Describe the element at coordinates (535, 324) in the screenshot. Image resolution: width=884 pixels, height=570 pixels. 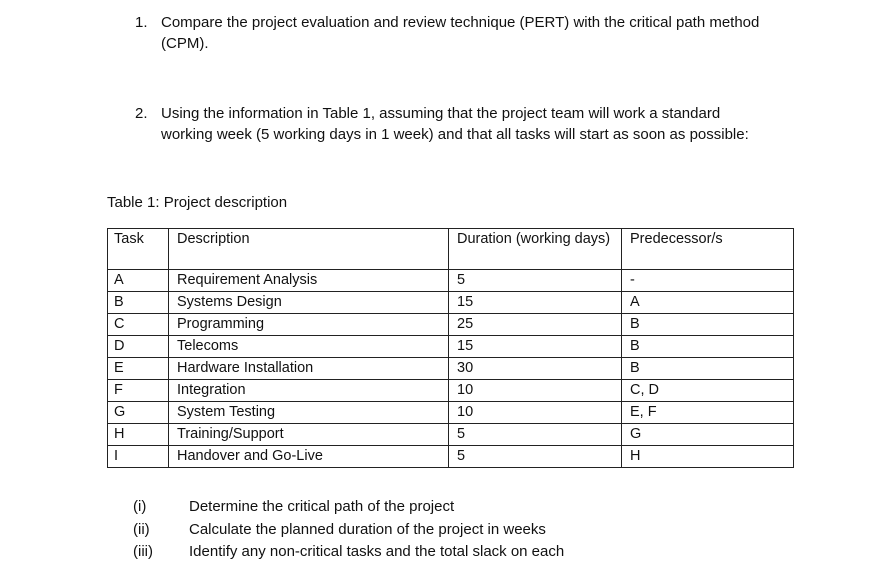
I see `cell-duration: 25` at that location.